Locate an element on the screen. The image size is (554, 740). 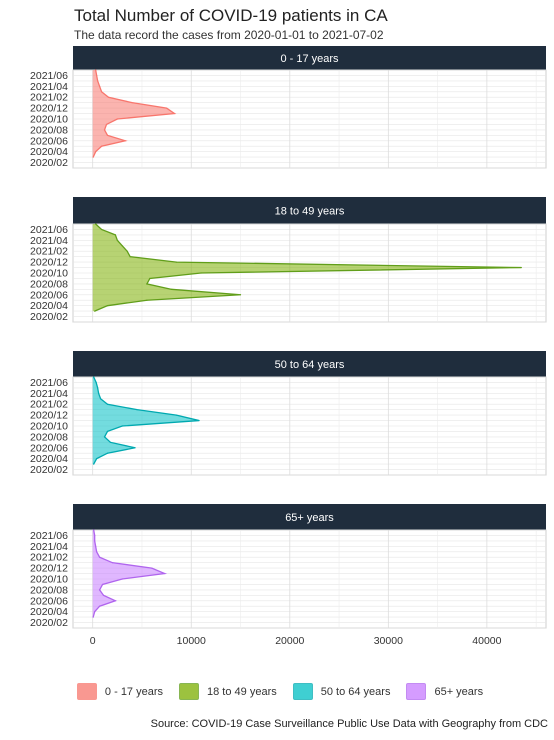
legend-label: 18 to 49 years is located at coordinates (242, 691).